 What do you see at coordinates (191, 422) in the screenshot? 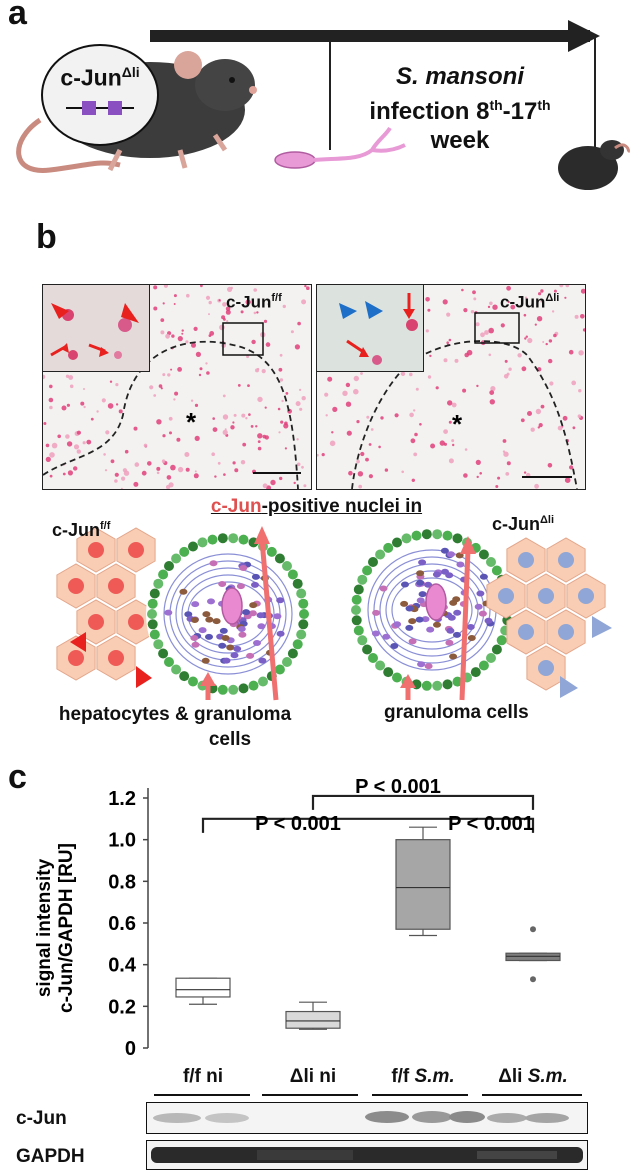
I see `asterisk-left: *` at bounding box center [191, 422].